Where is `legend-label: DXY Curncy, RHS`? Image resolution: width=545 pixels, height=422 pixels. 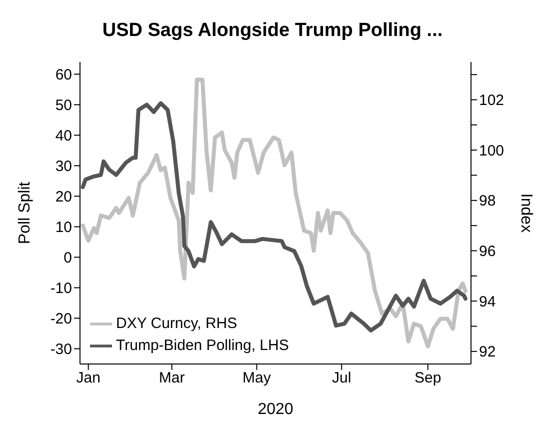
legend-label: DXY Curncy, RHS is located at coordinates (177, 323).